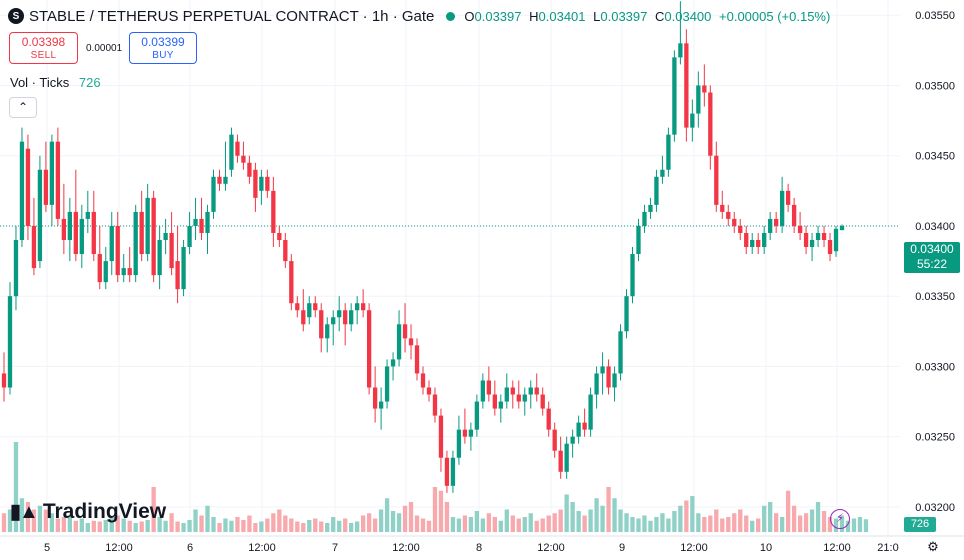 This screenshot has height=560, width=964. Describe the element at coordinates (43, 48) in the screenshot. I see `sell-button: 0.03398 SELL` at that location.